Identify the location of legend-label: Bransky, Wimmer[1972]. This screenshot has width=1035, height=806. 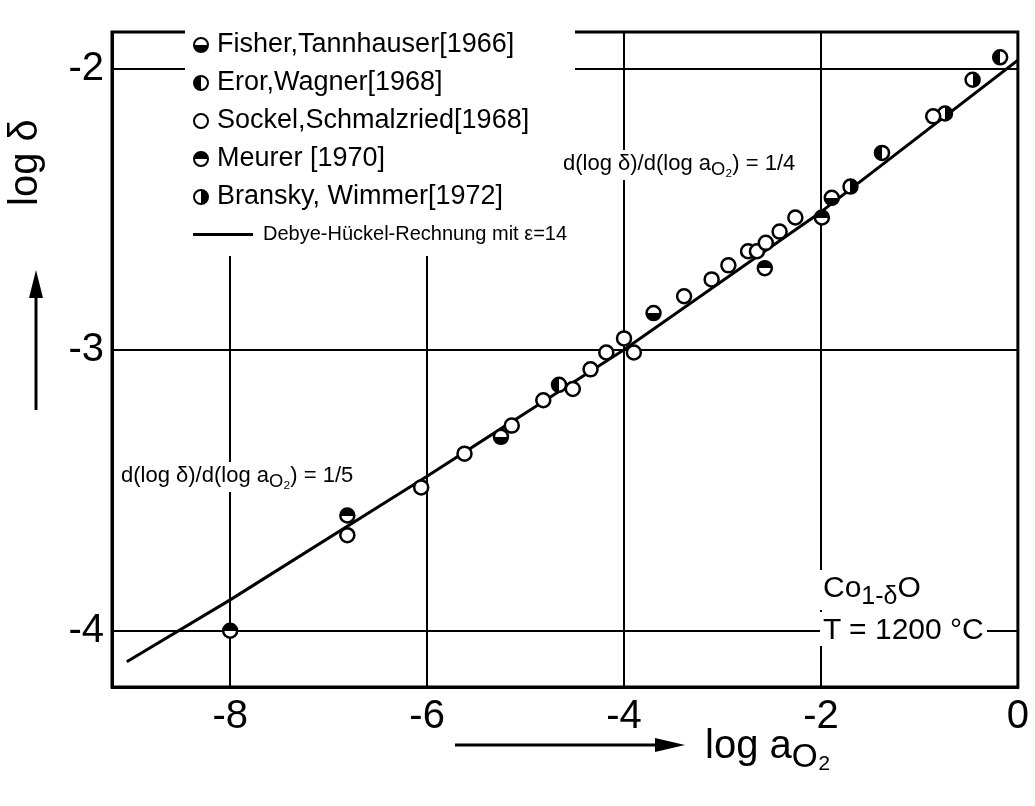
(360, 195).